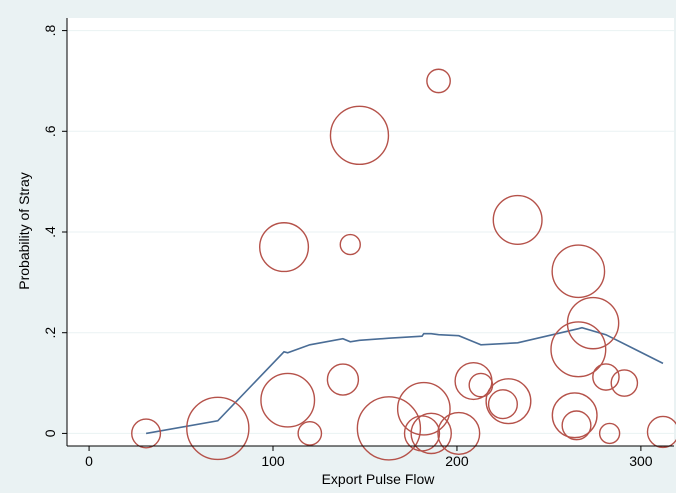 The image size is (676, 493). I want to click on x-axis-title: Export Pulse Flow, so click(379, 479).